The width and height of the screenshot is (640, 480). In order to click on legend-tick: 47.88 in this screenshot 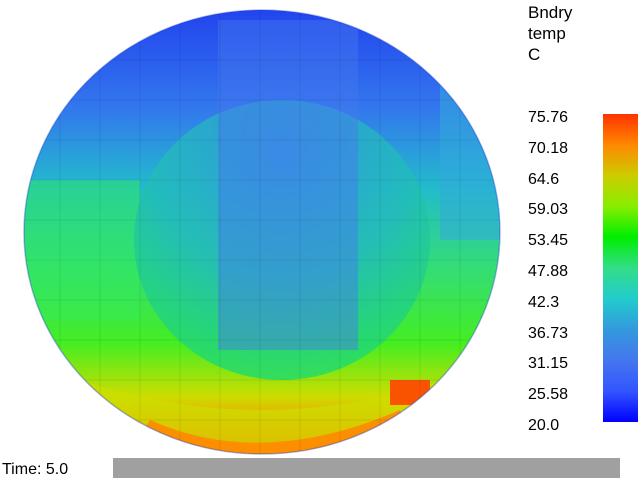, I will do `click(548, 271)`.